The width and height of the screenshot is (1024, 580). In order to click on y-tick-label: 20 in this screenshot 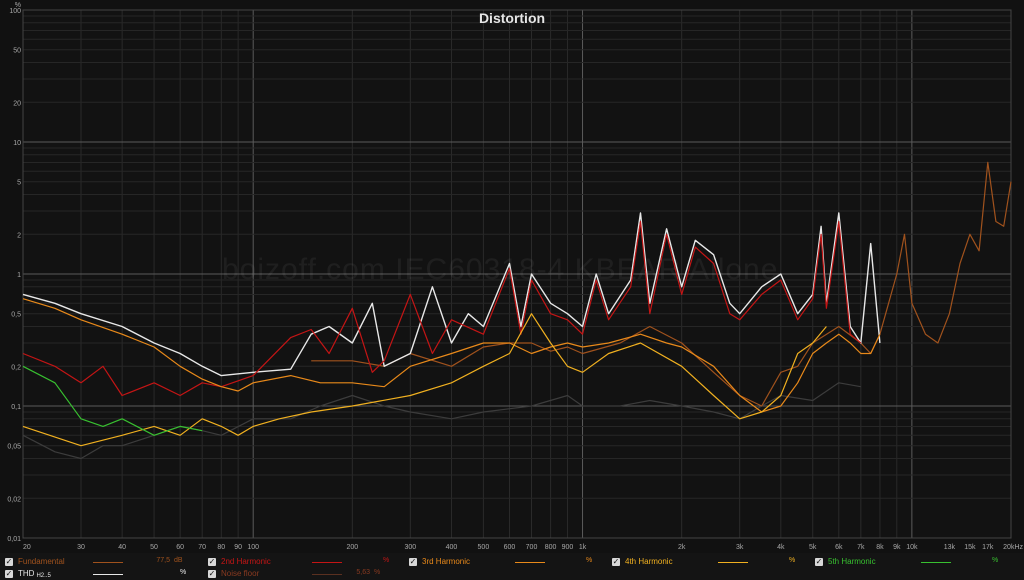, I will do `click(17, 103)`.